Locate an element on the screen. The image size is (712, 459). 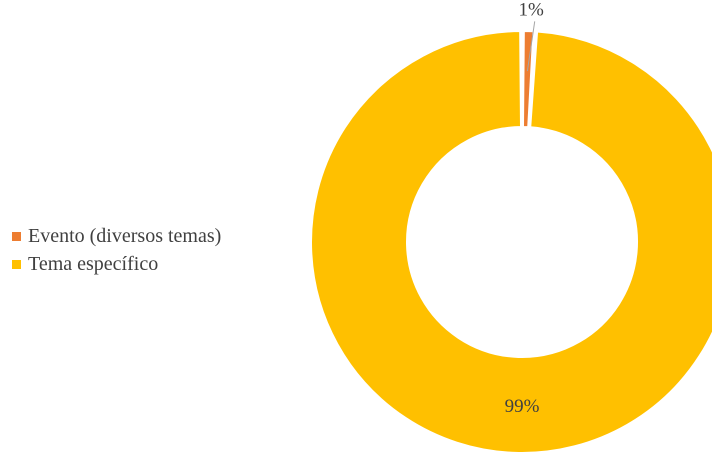
legend-item-2: Tema específico is located at coordinates (116, 264).